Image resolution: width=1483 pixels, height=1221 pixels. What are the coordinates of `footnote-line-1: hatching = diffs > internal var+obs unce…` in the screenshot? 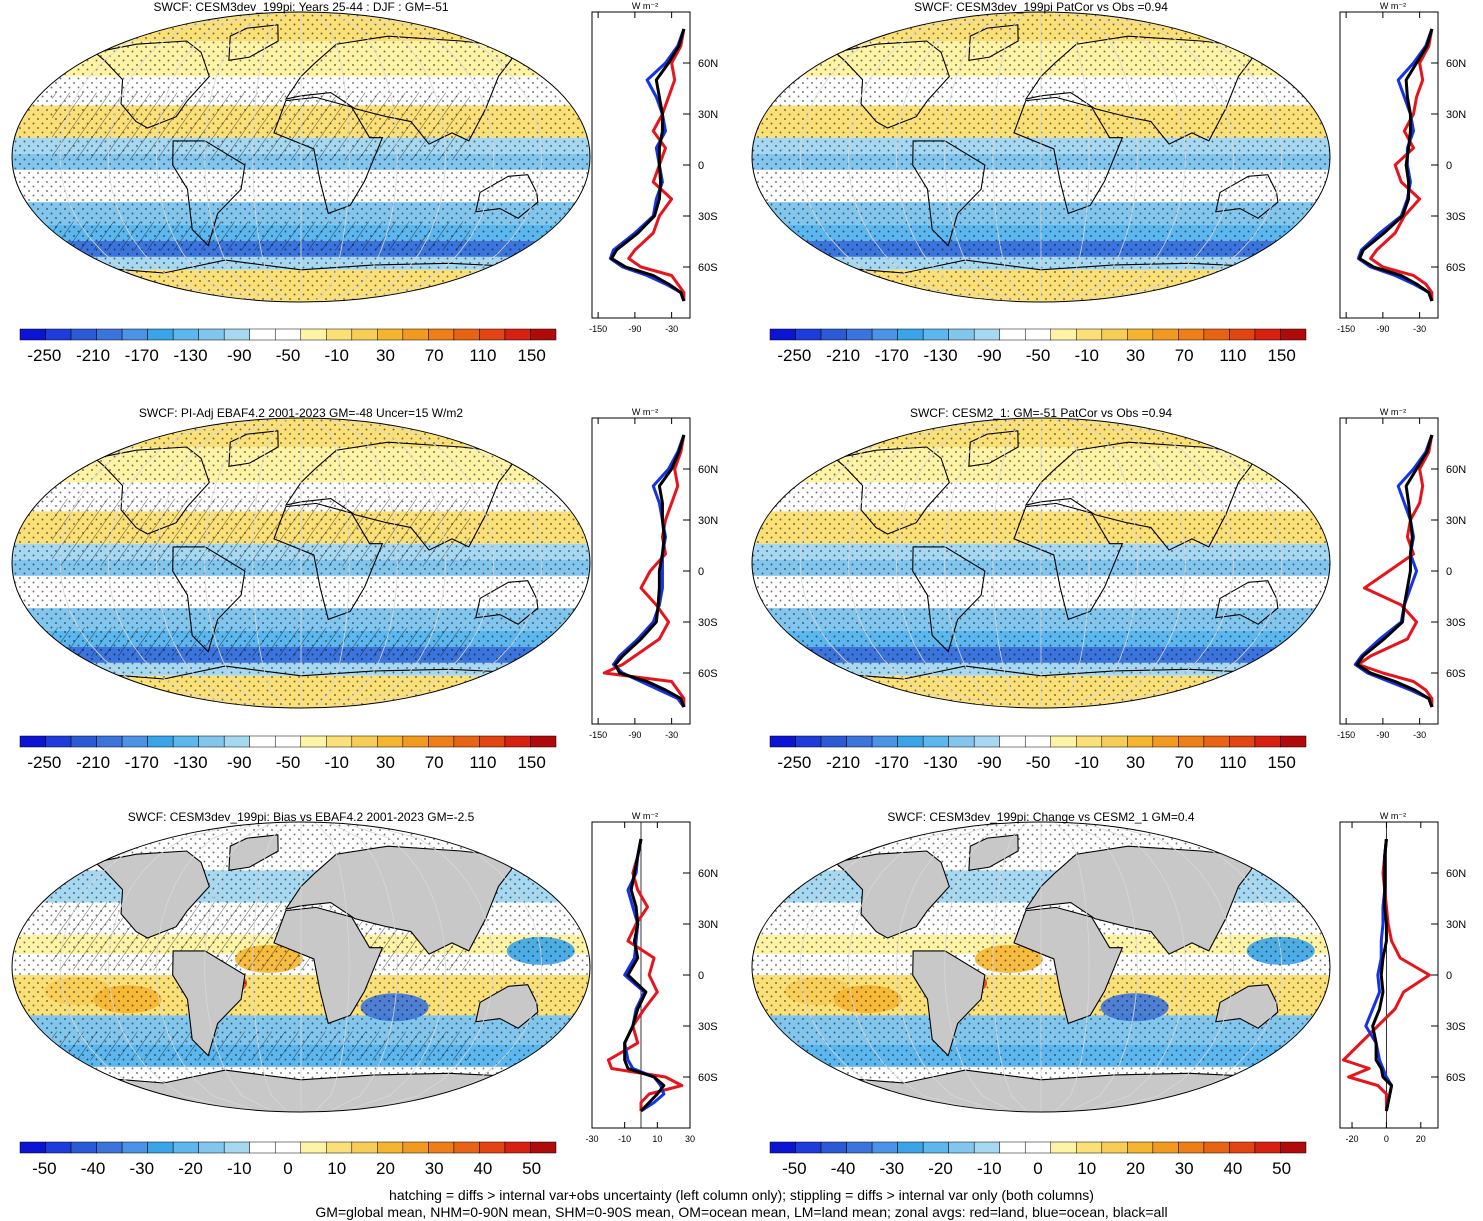 It's located at (741, 1195).